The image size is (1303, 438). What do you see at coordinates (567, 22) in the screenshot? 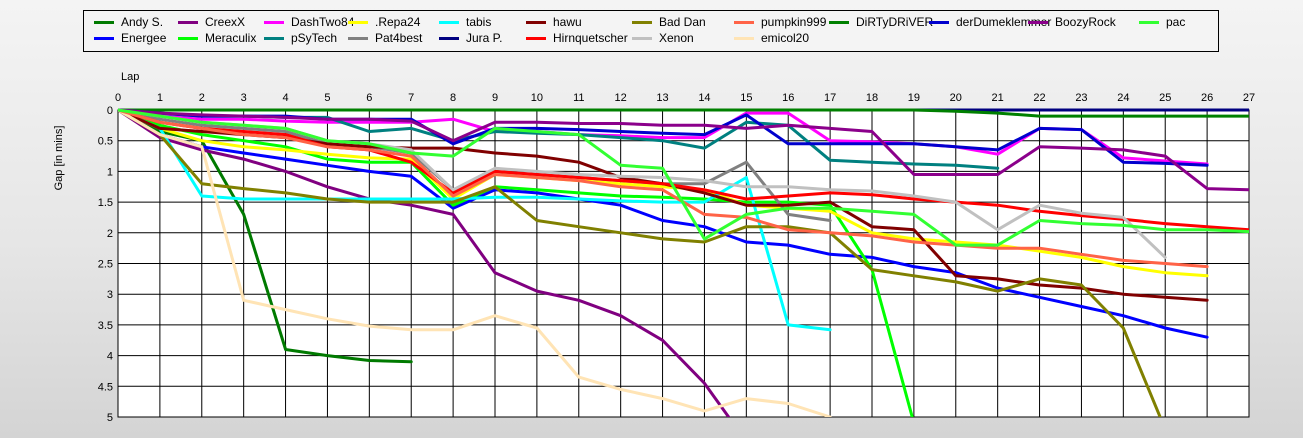
I see `legend-label: hawu` at bounding box center [567, 22].